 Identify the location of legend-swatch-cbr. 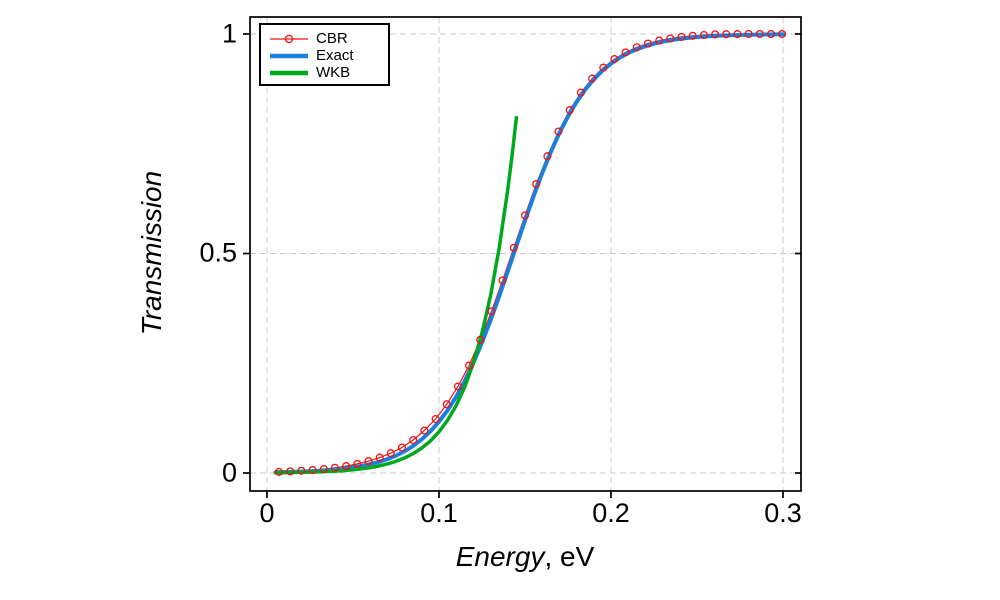
(289, 38).